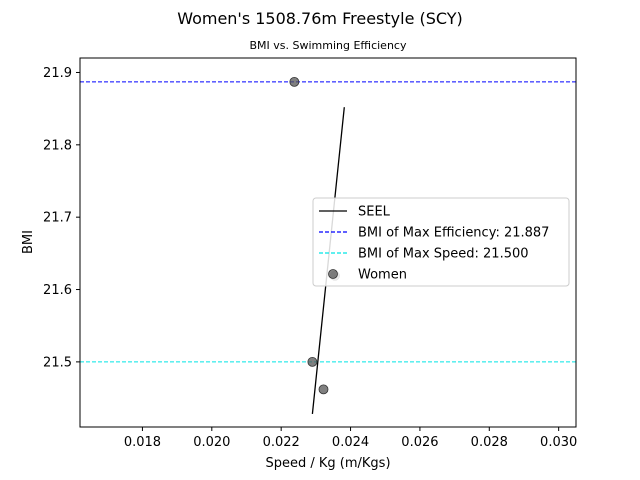  Describe the element at coordinates (57, 73) in the screenshot. I see `y-tick-label-4: 21.9` at that location.